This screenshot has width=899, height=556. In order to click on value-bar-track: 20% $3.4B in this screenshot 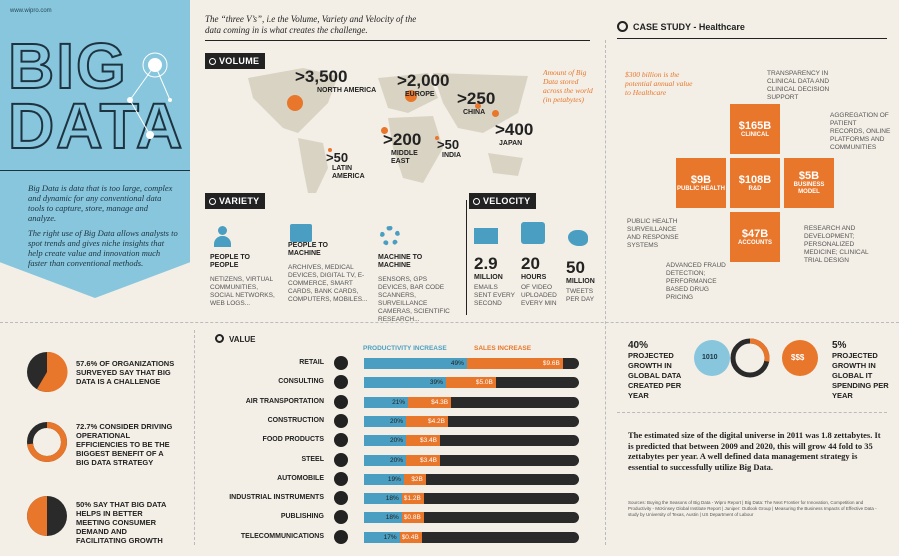, I will do `click(471, 441)`.